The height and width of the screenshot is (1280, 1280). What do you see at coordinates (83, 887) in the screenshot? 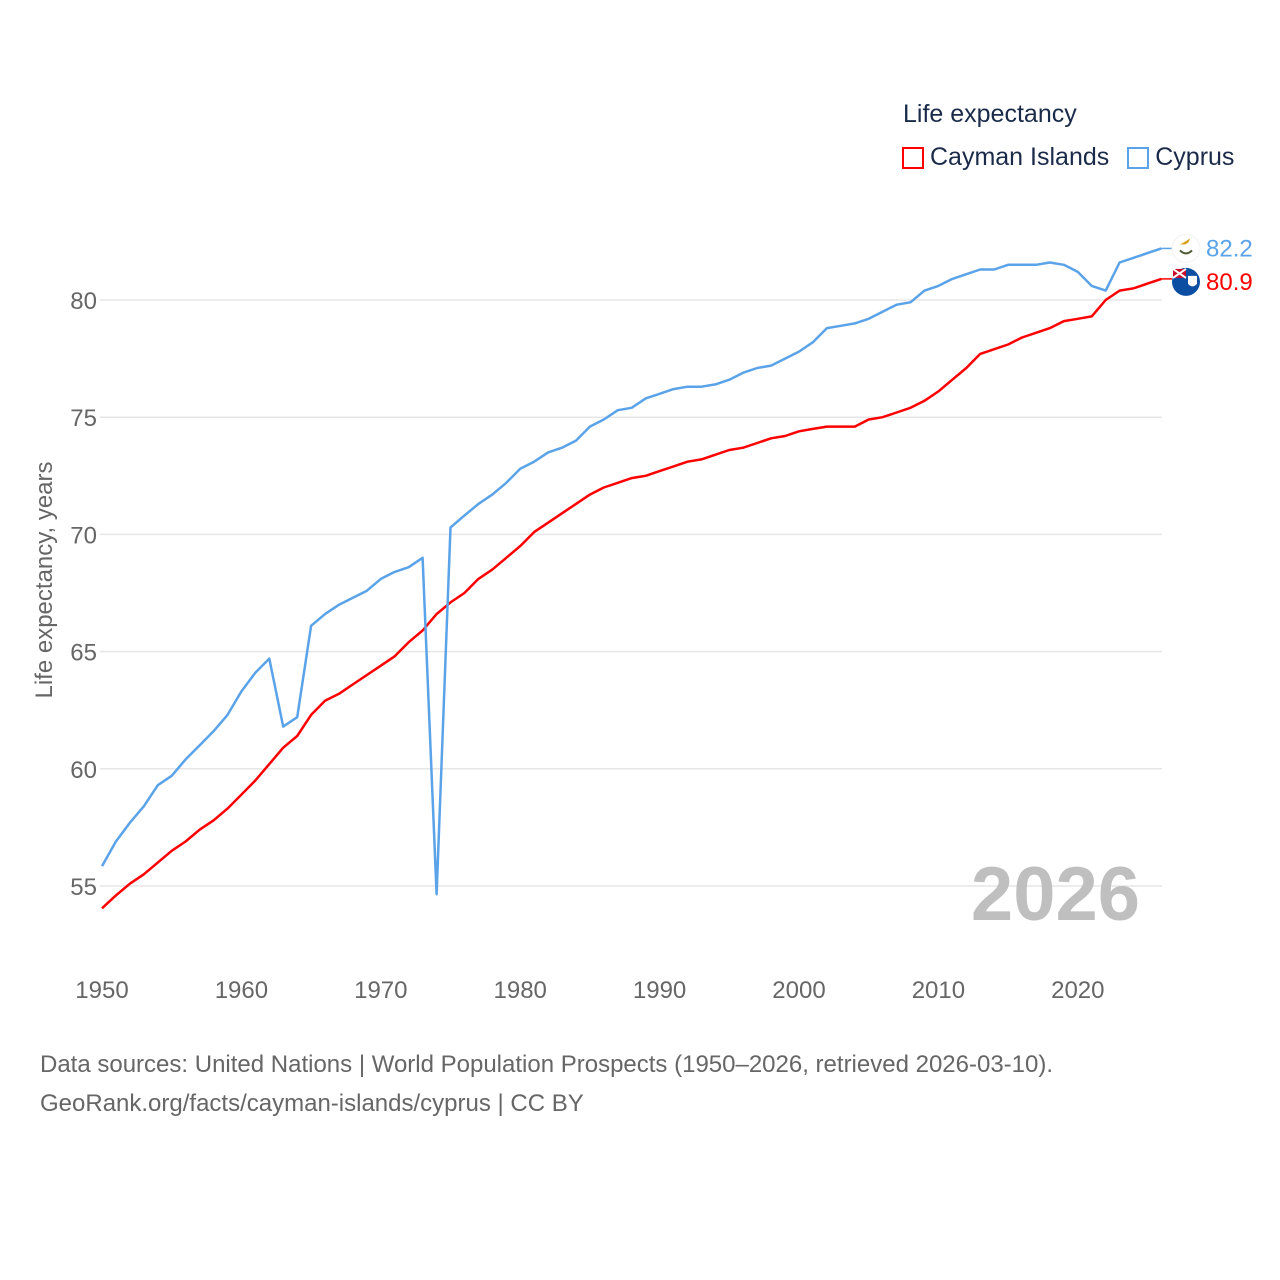
I see `y-tick-label: 55` at bounding box center [83, 887].